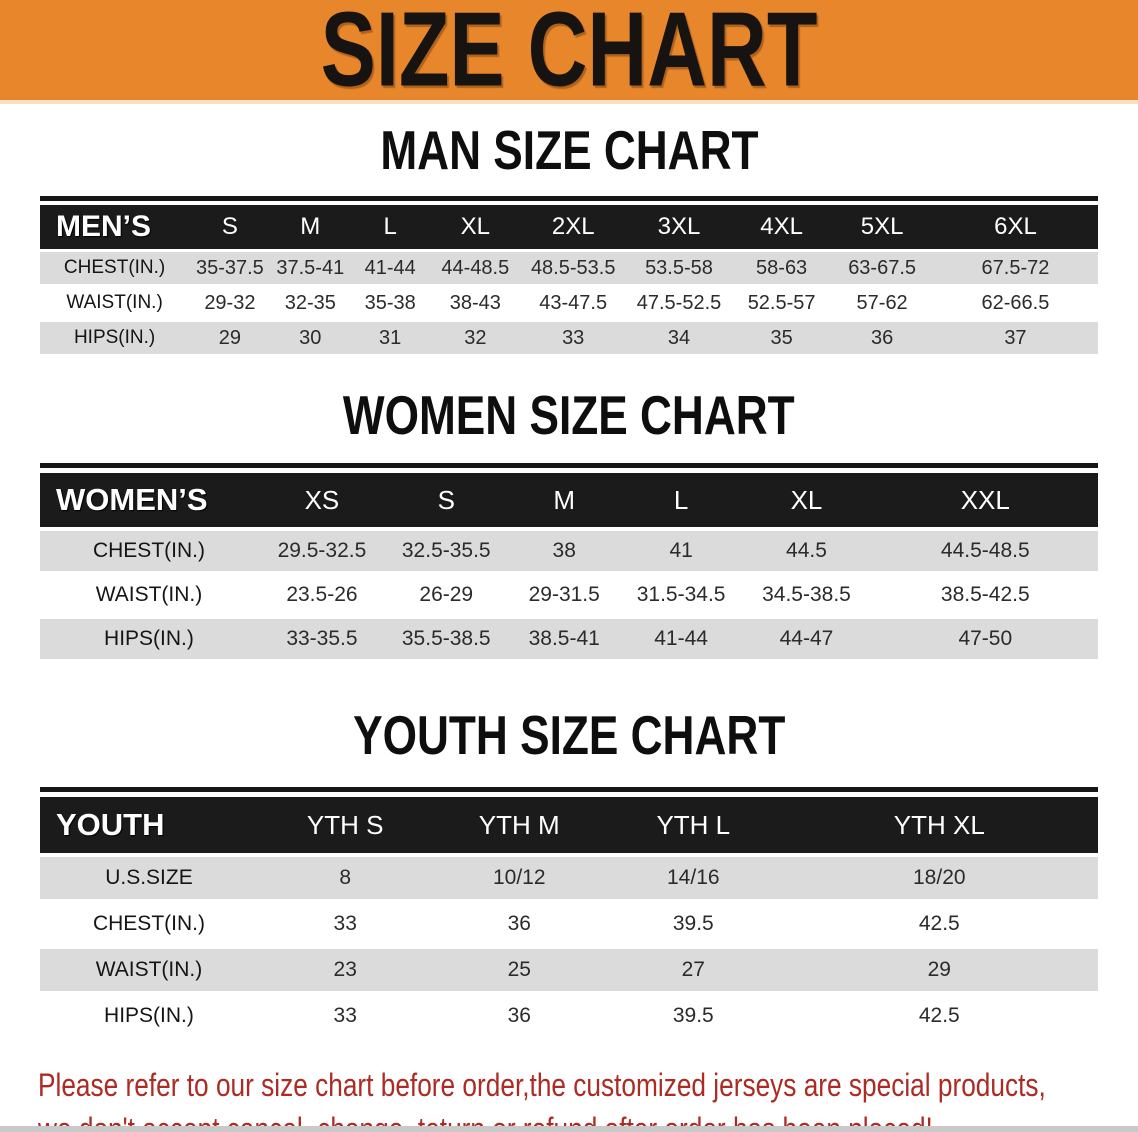  Describe the element at coordinates (475, 303) in the screenshot. I see `size-value-cell: 38-43` at that location.